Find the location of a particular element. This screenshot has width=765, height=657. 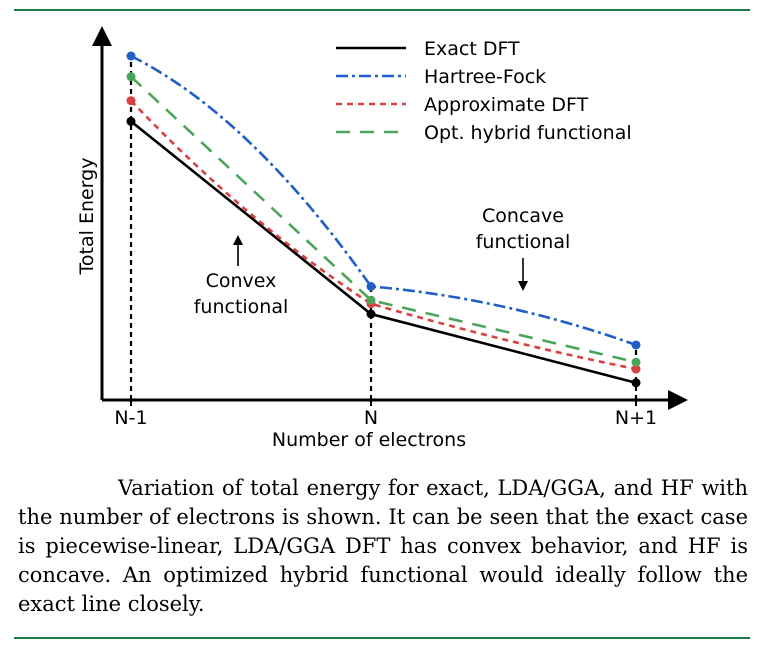

x-tick-label: N-1 is located at coordinates (130, 418).